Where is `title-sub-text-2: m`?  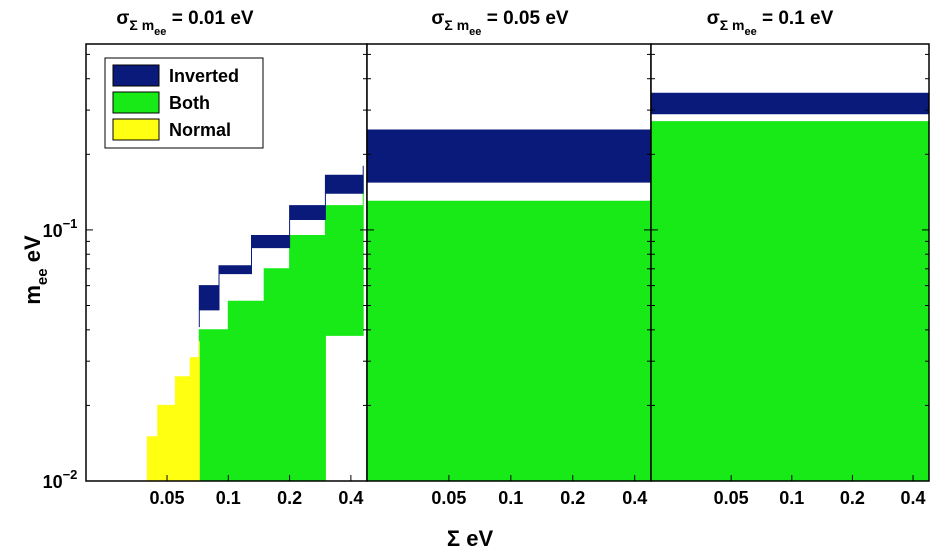
title-sub-text-2: m is located at coordinates (463, 25).